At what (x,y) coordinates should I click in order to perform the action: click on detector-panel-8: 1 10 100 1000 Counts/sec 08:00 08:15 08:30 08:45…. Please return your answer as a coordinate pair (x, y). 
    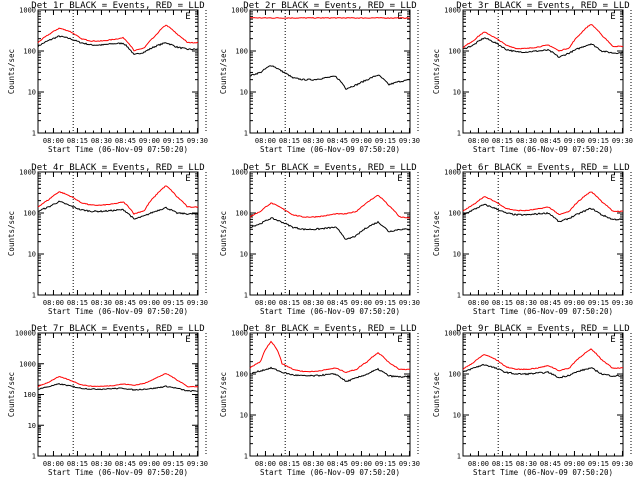
    Looking at the image, I should click on (319, 404).